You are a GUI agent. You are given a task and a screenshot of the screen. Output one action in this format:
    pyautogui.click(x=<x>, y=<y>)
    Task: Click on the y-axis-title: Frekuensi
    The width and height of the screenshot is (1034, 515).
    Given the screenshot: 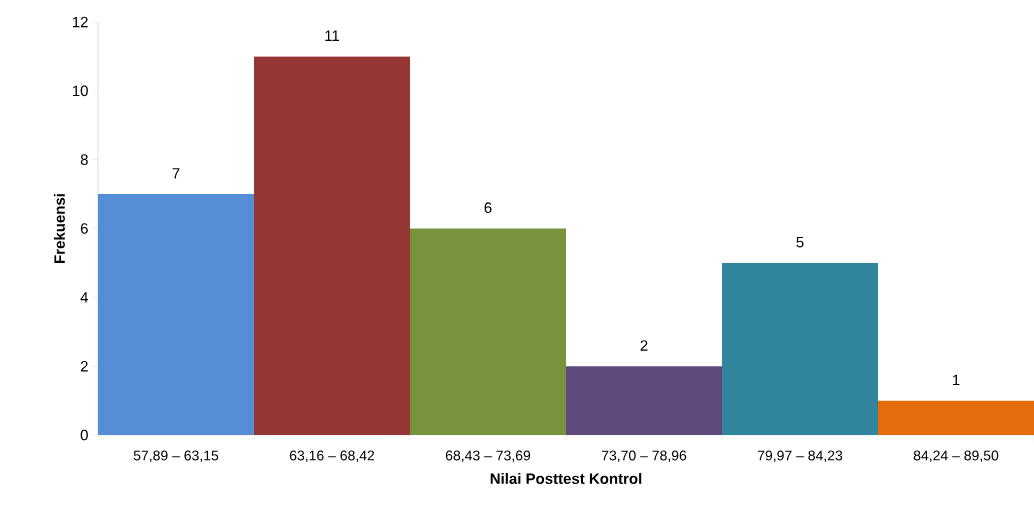 What is the action you would take?
    pyautogui.click(x=59, y=228)
    